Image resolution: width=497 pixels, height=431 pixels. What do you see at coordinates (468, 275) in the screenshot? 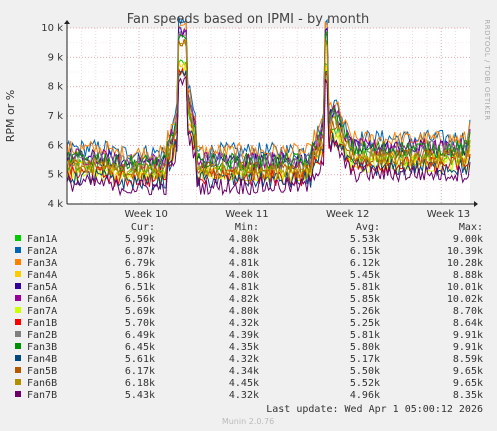
I see `legend-max: 8.88k` at bounding box center [468, 275].